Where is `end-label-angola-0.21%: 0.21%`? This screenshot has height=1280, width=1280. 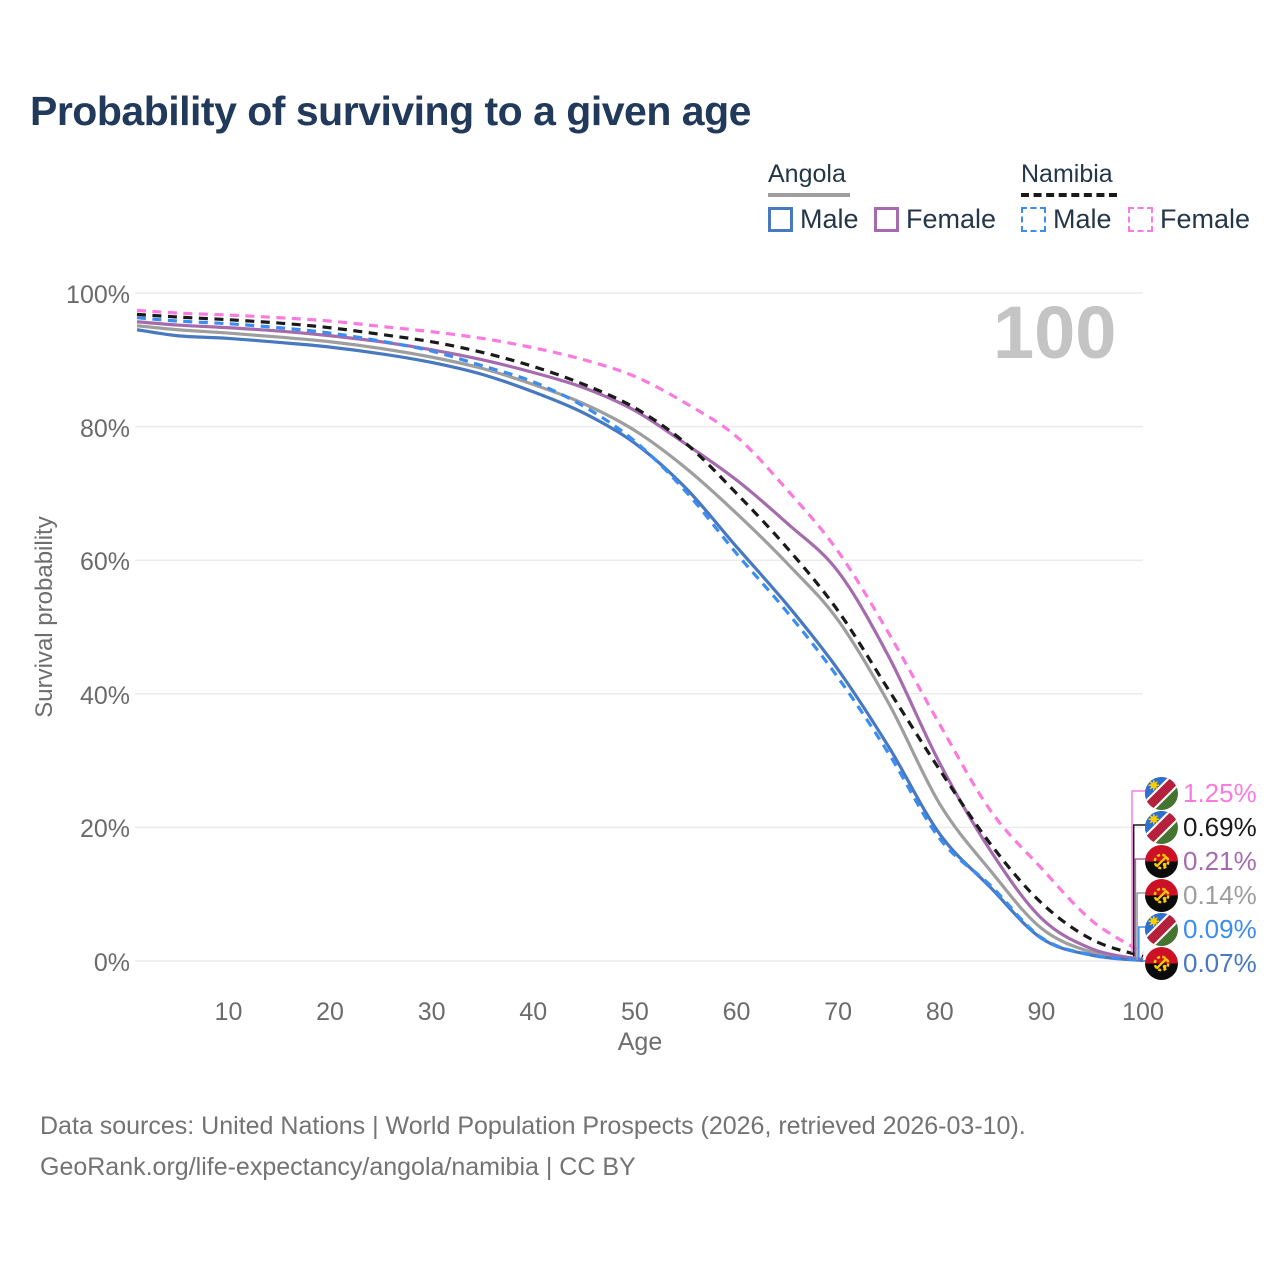
end-label-angola-0.21%: 0.21% is located at coordinates (1201, 861).